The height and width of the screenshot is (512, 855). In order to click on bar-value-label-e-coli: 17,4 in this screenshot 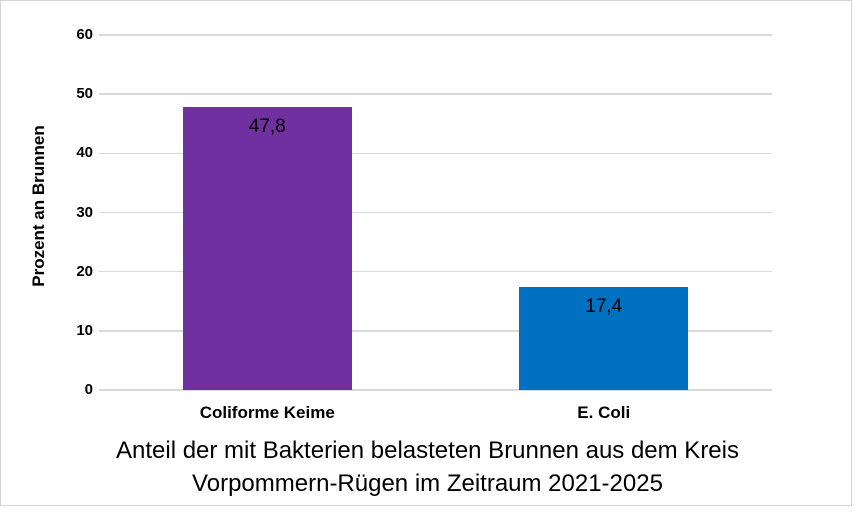, I will do `click(604, 307)`.